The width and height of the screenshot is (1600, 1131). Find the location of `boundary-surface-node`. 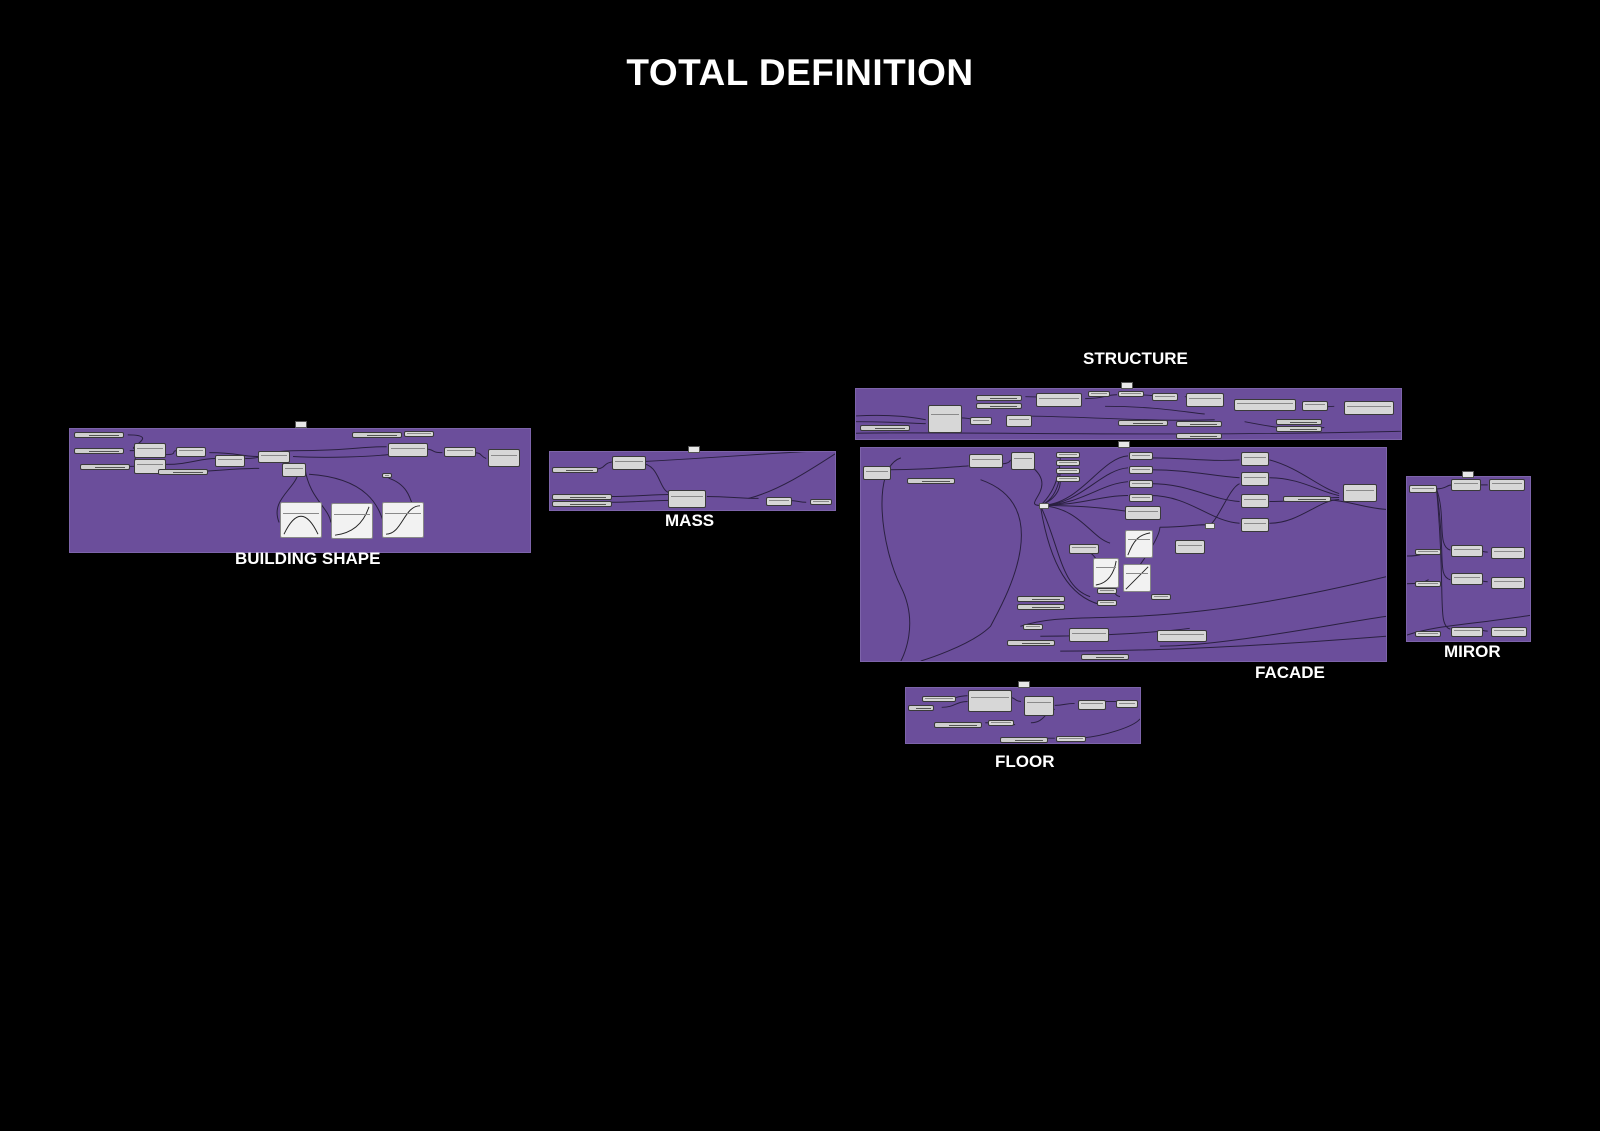

boundary-surface-node is located at coordinates (1039, 706).